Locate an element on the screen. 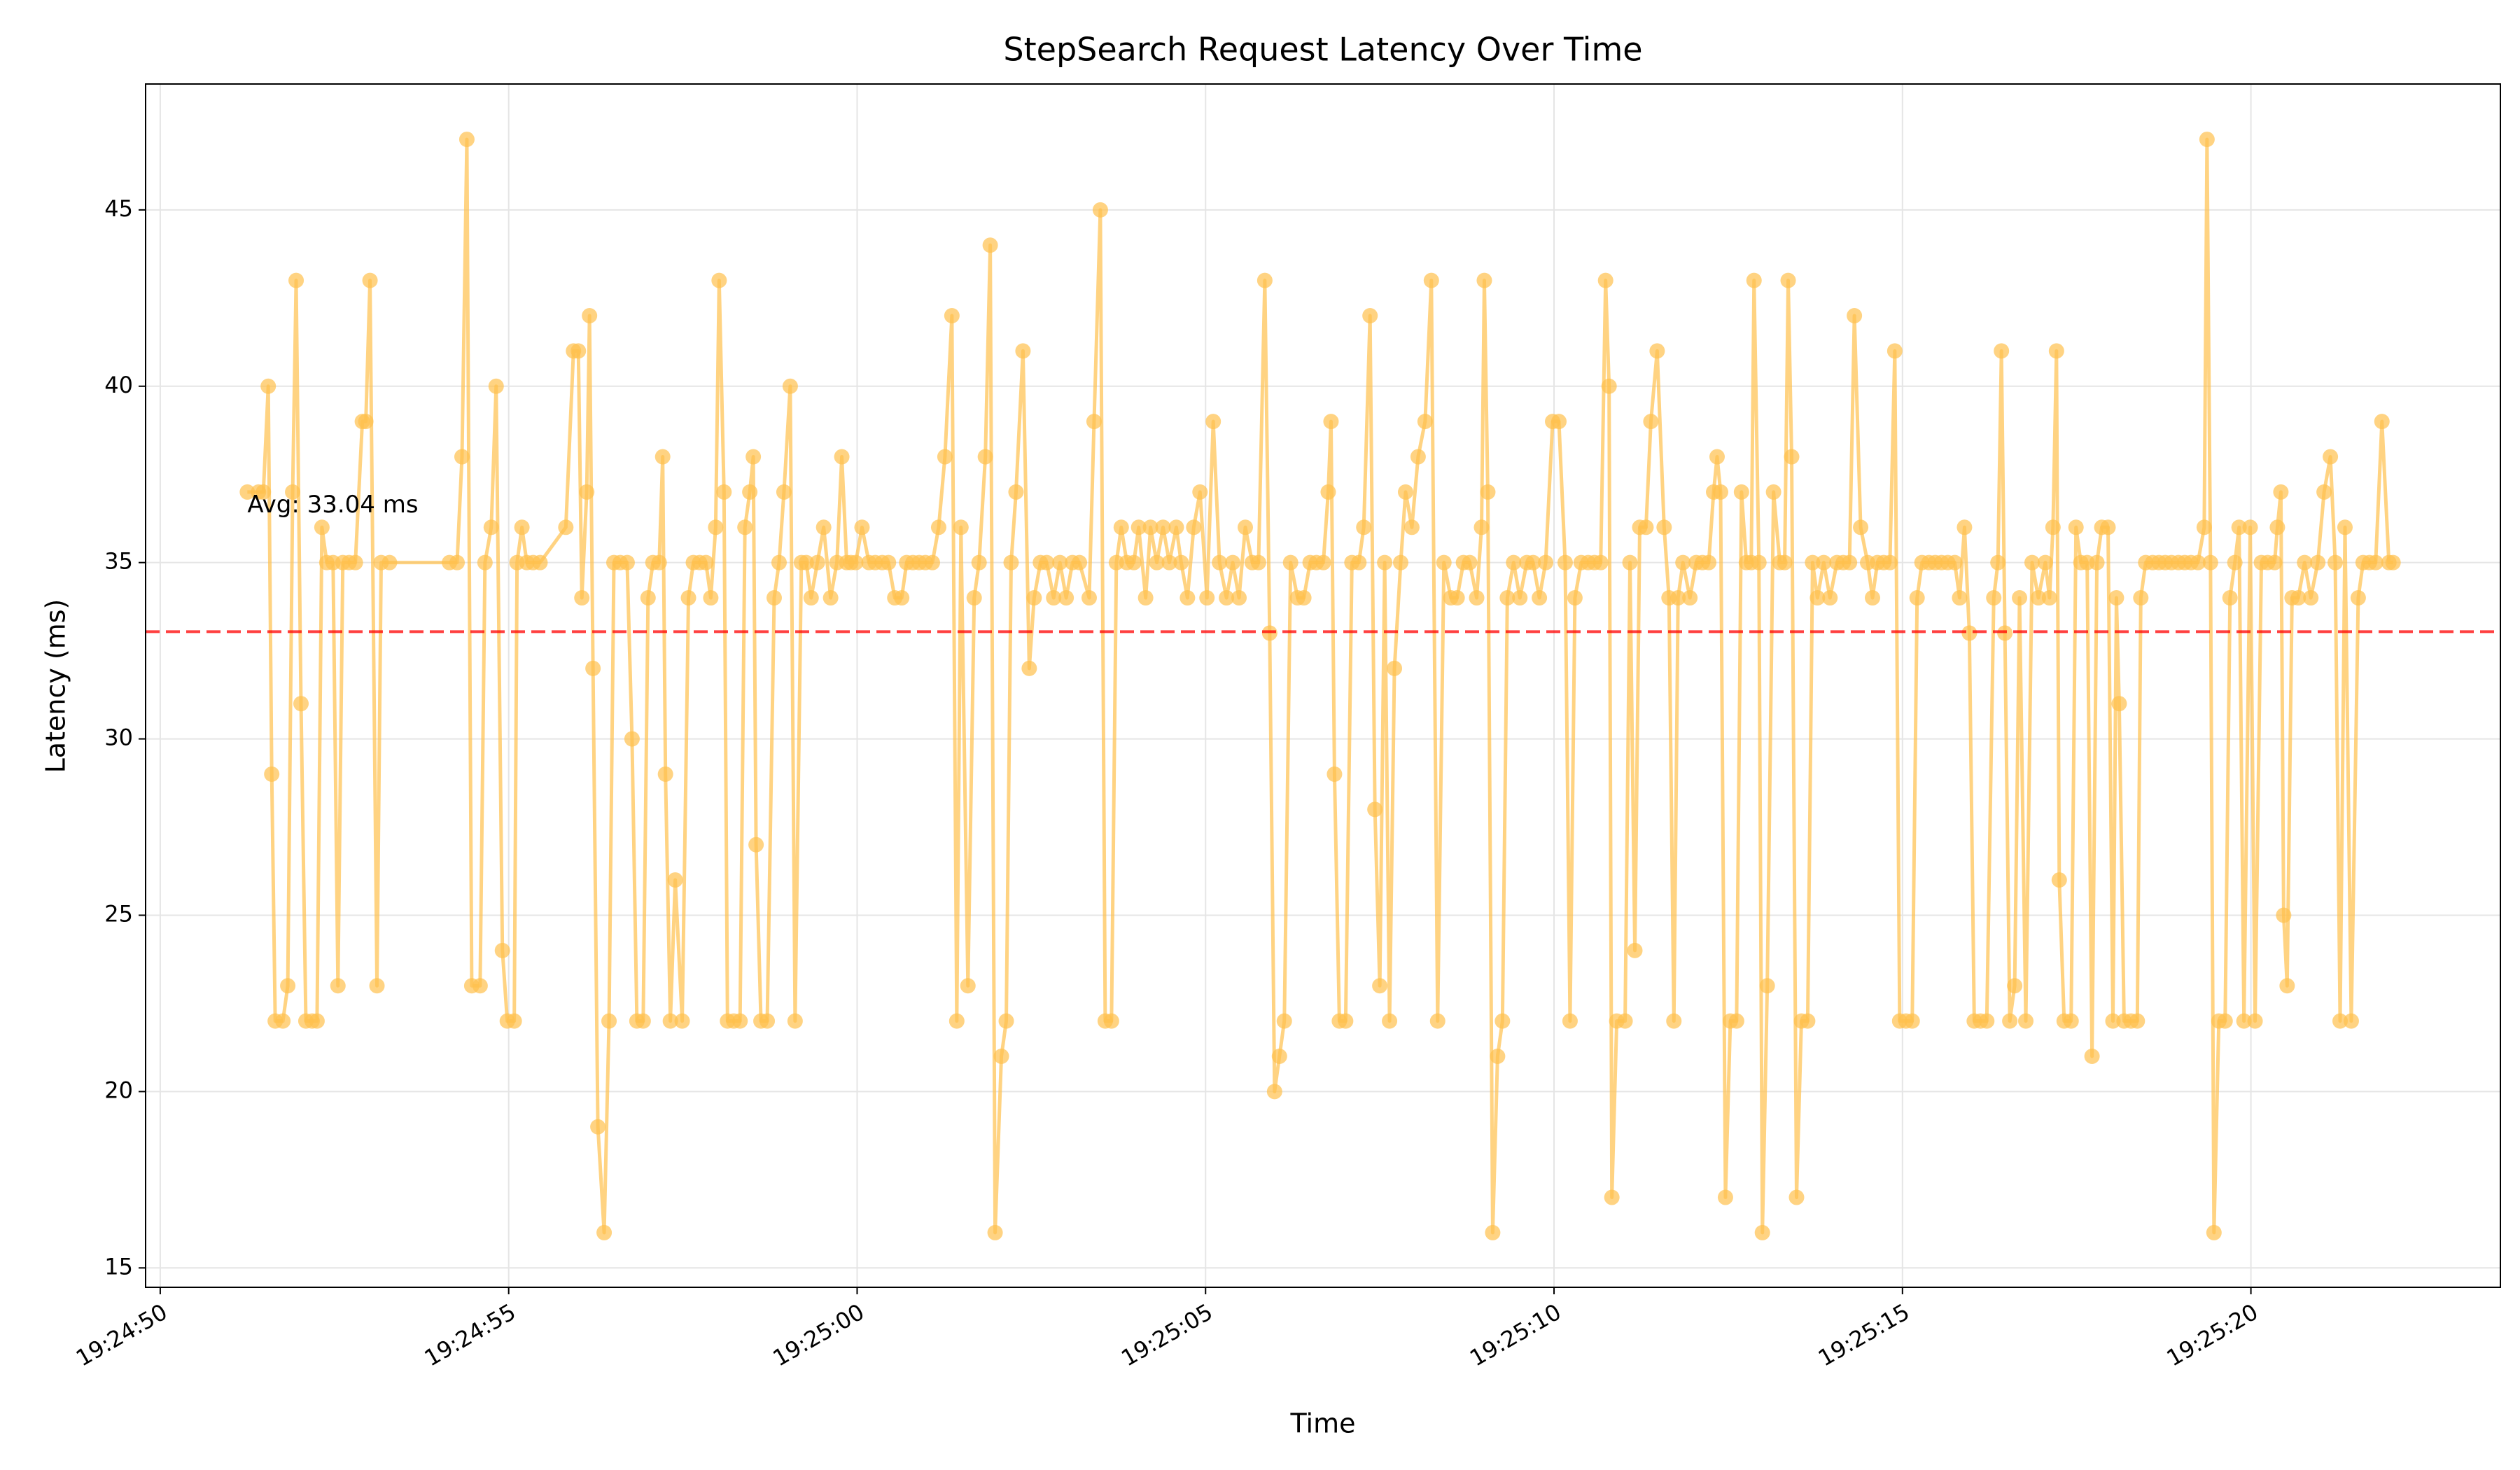 This screenshot has height=1470, width=2520. y-tick-label: 25 is located at coordinates (118, 913).